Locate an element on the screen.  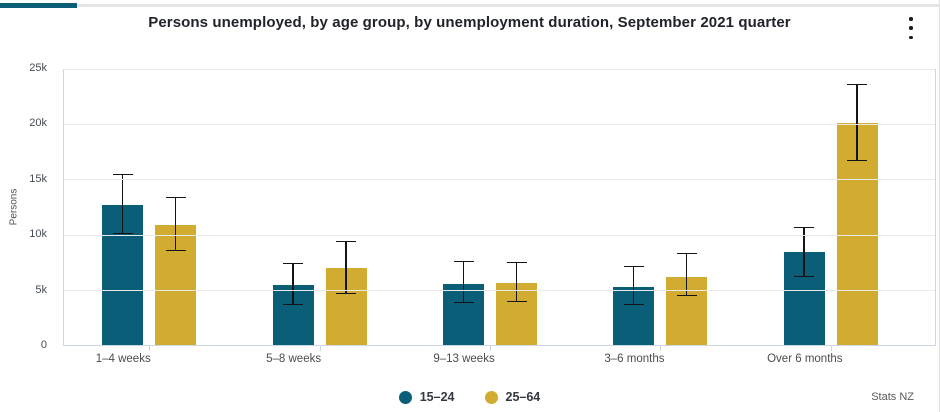
x-tick-label: 3–6 months is located at coordinates (634, 359).